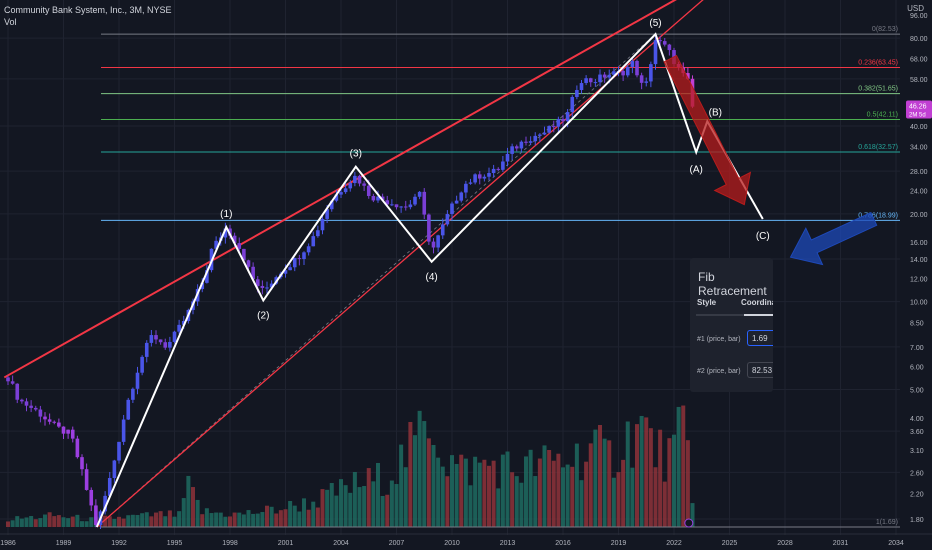 This screenshot has width=932, height=550. Describe the element at coordinates (770, 160) in the screenshot. I see `projection-arrows` at that location.